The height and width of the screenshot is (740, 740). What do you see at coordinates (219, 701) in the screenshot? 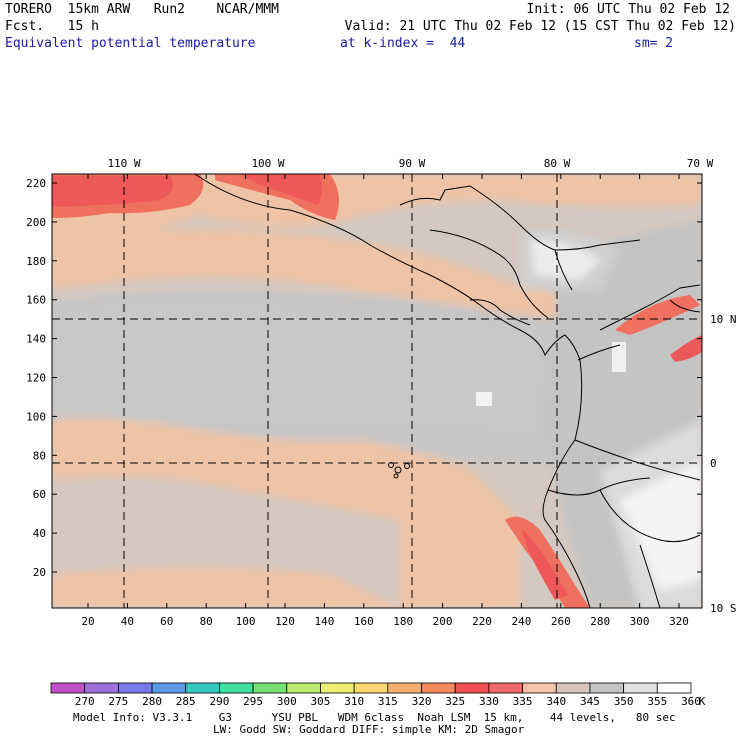
I see `colorbar-label: 290` at bounding box center [219, 701].